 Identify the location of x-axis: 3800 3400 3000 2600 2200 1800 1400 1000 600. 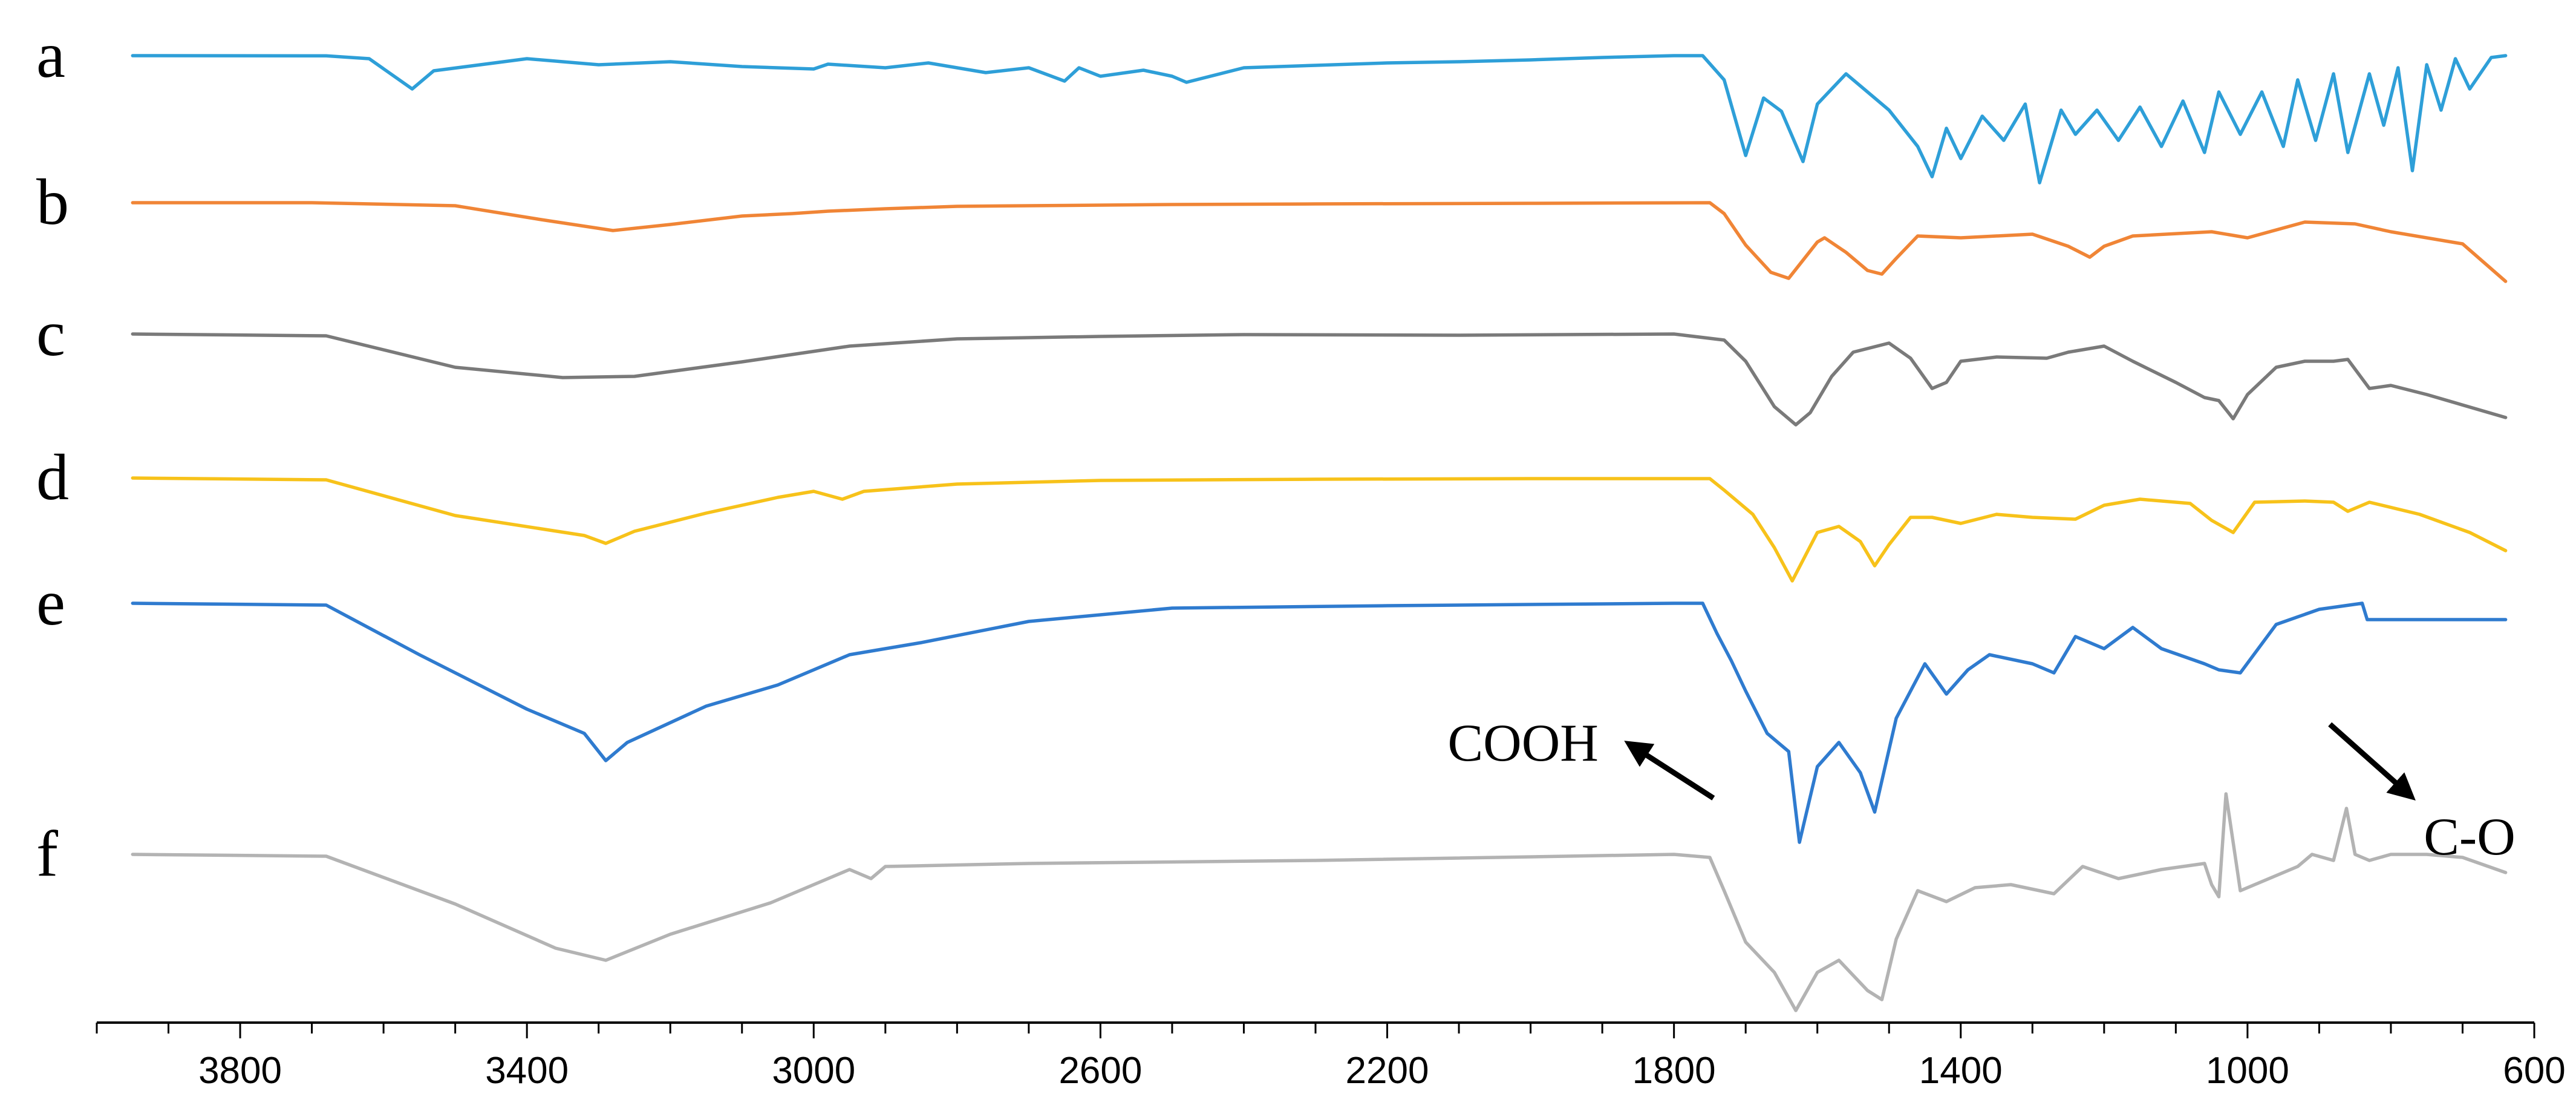
(1331, 1056).